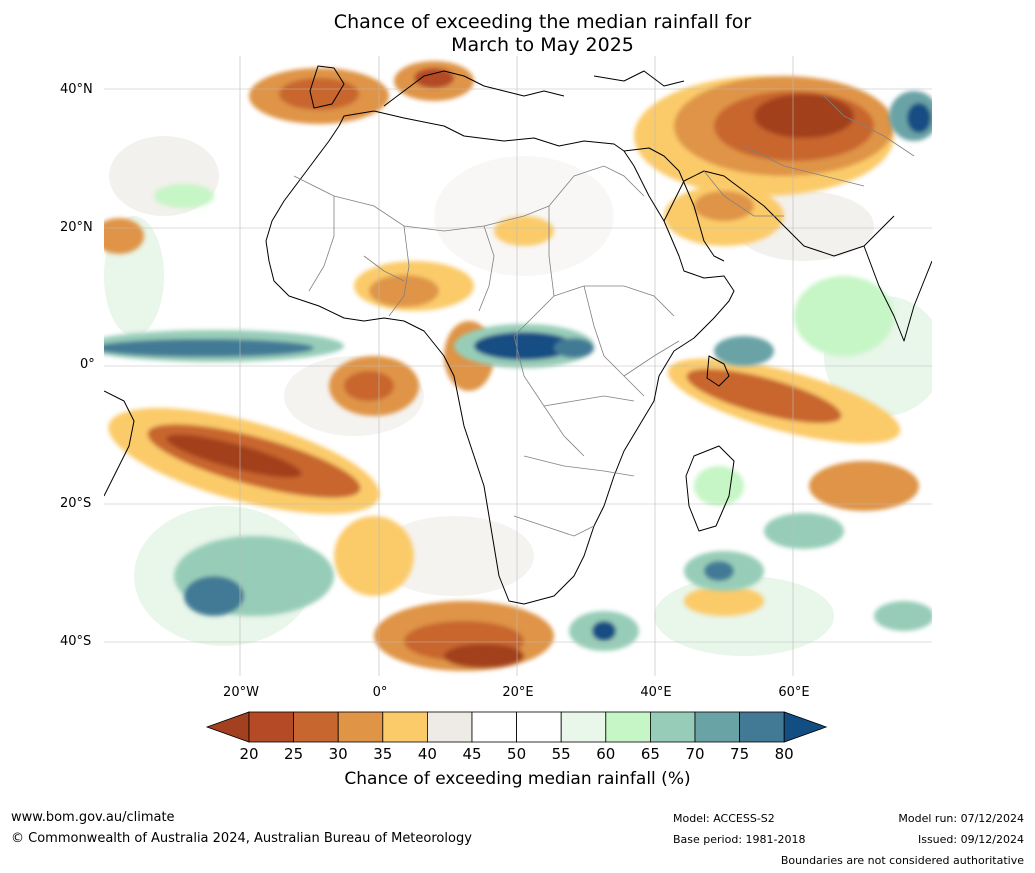 Image resolution: width=1035 pixels, height=873 pixels. Describe the element at coordinates (561, 754) in the screenshot. I see `colorbar-tick-label: 55` at that location.